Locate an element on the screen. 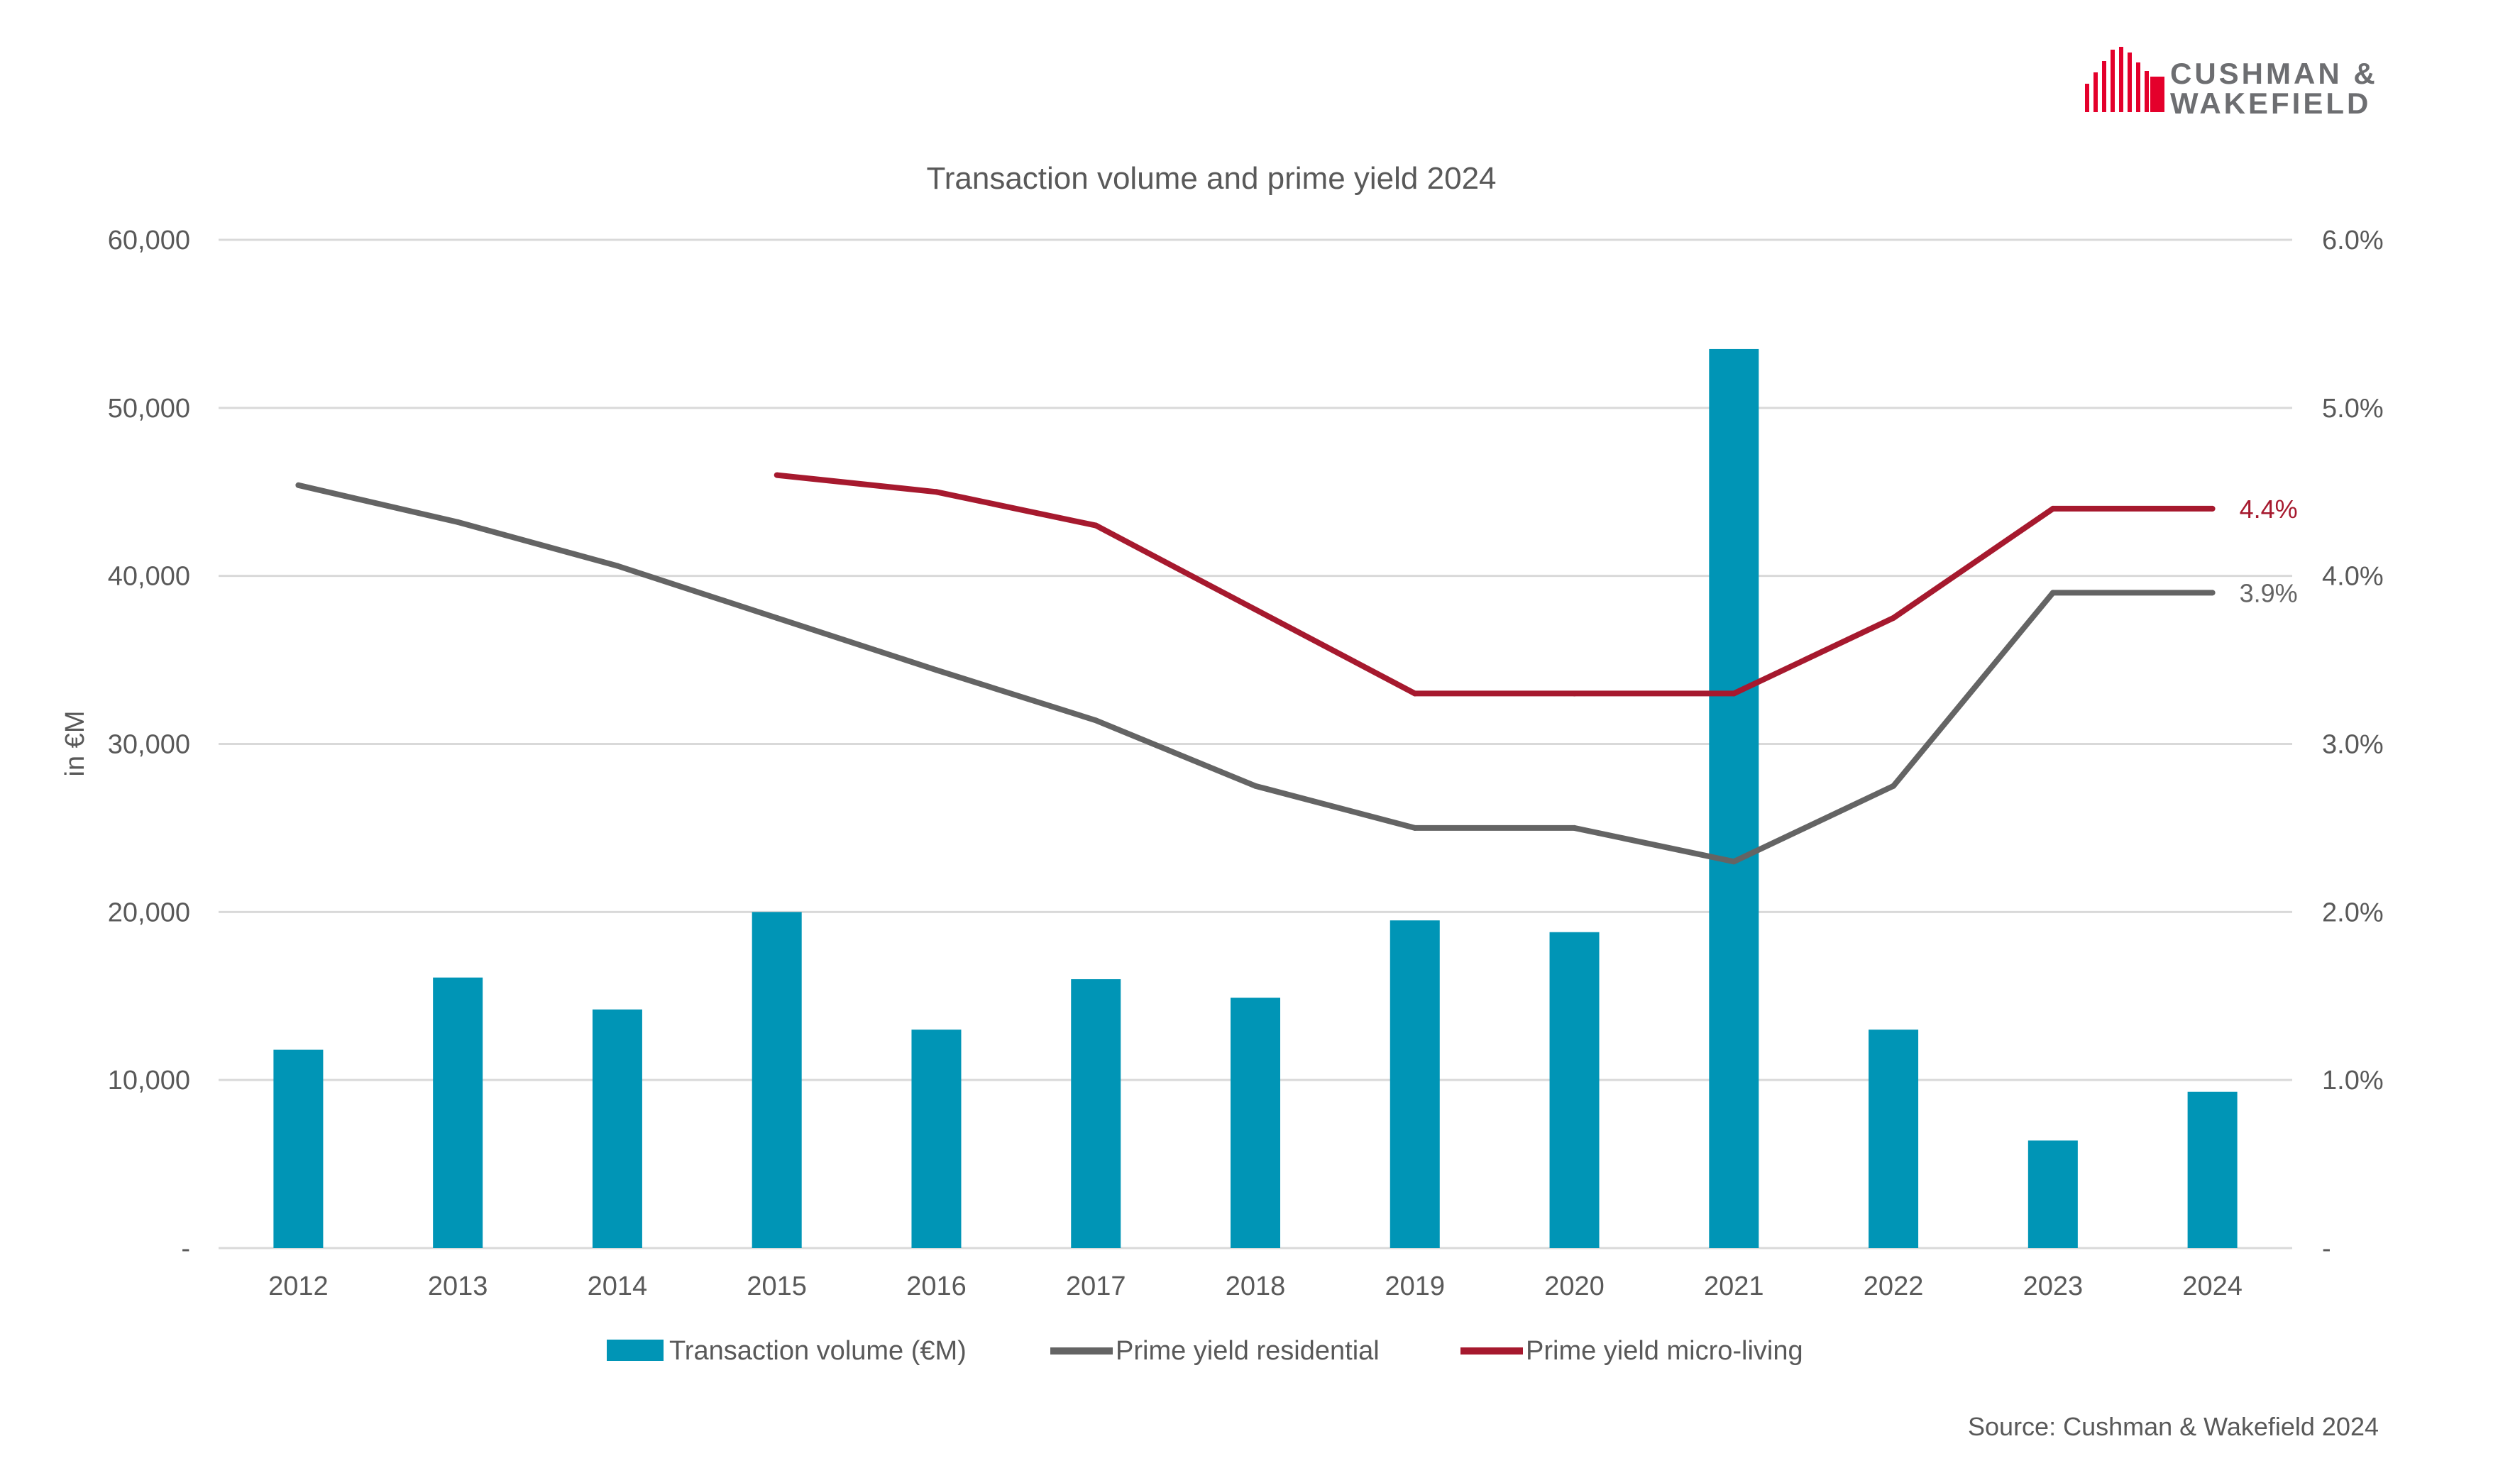 This screenshot has height=1473, width=2520. y-tick-label: 20,000 is located at coordinates (149, 912).